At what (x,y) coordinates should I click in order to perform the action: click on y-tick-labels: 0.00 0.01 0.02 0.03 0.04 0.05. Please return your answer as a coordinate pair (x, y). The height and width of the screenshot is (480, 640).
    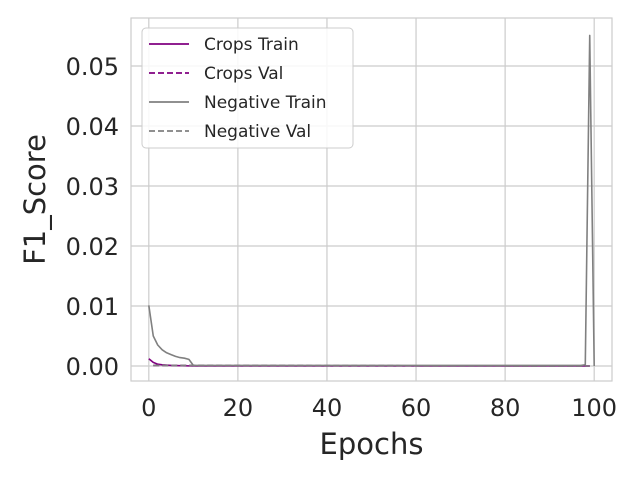
    Looking at the image, I should click on (92, 217).